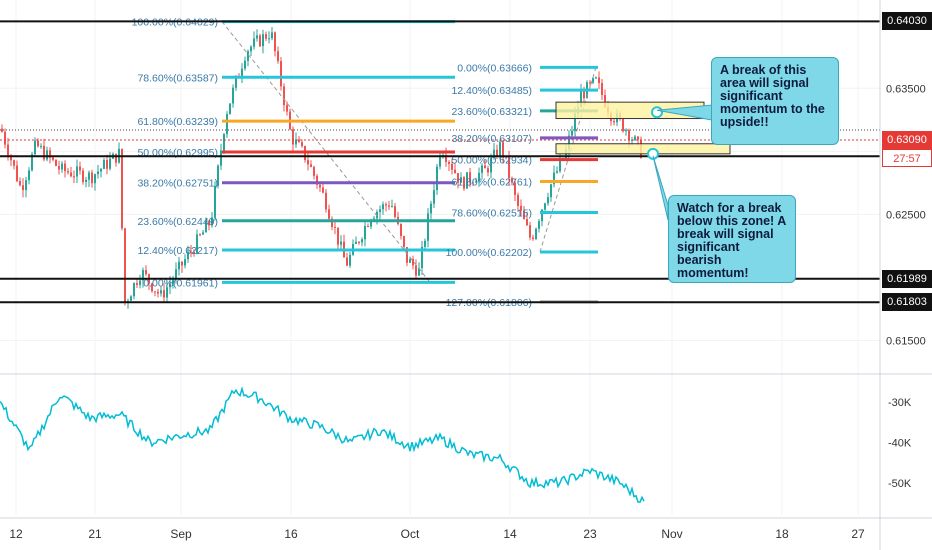  I want to click on fib-level-label: 38.20%(0.63107), so click(491, 139).